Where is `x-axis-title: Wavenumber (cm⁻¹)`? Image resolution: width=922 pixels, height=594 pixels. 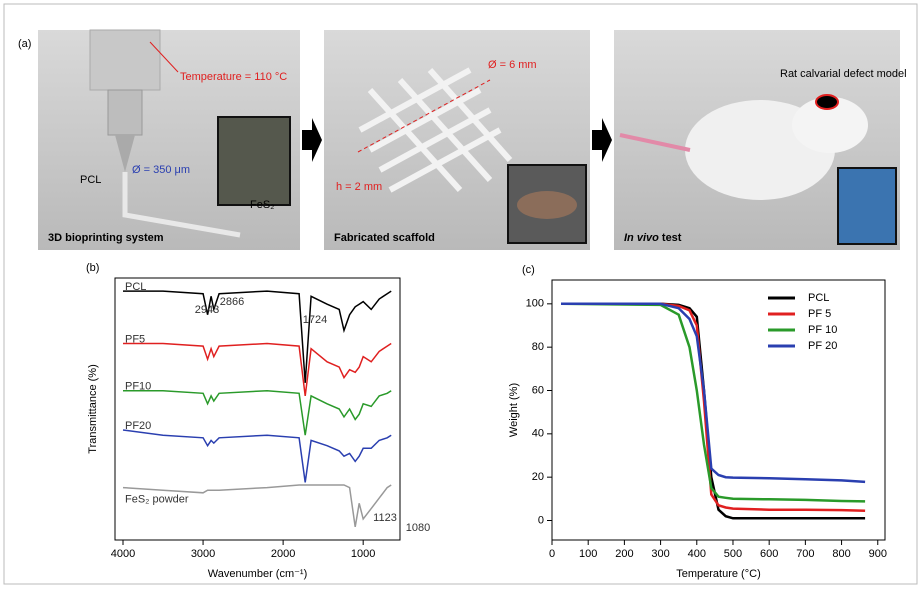 x-axis-title: Wavenumber (cm⁻¹) is located at coordinates (258, 574).